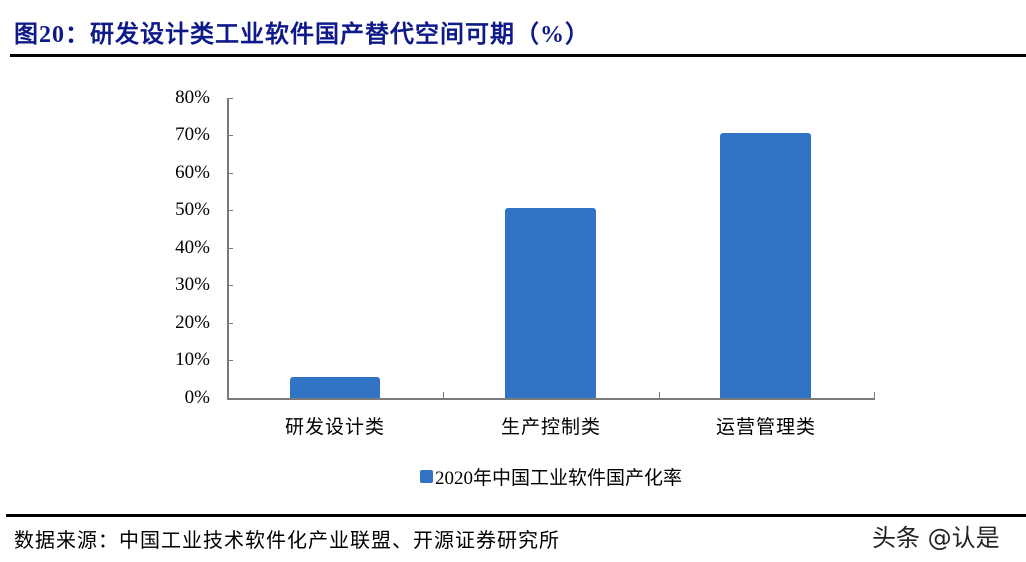 This screenshot has height=562, width=1026. Describe the element at coordinates (936, 538) in the screenshot. I see `watermark: 头条 @认是` at that location.